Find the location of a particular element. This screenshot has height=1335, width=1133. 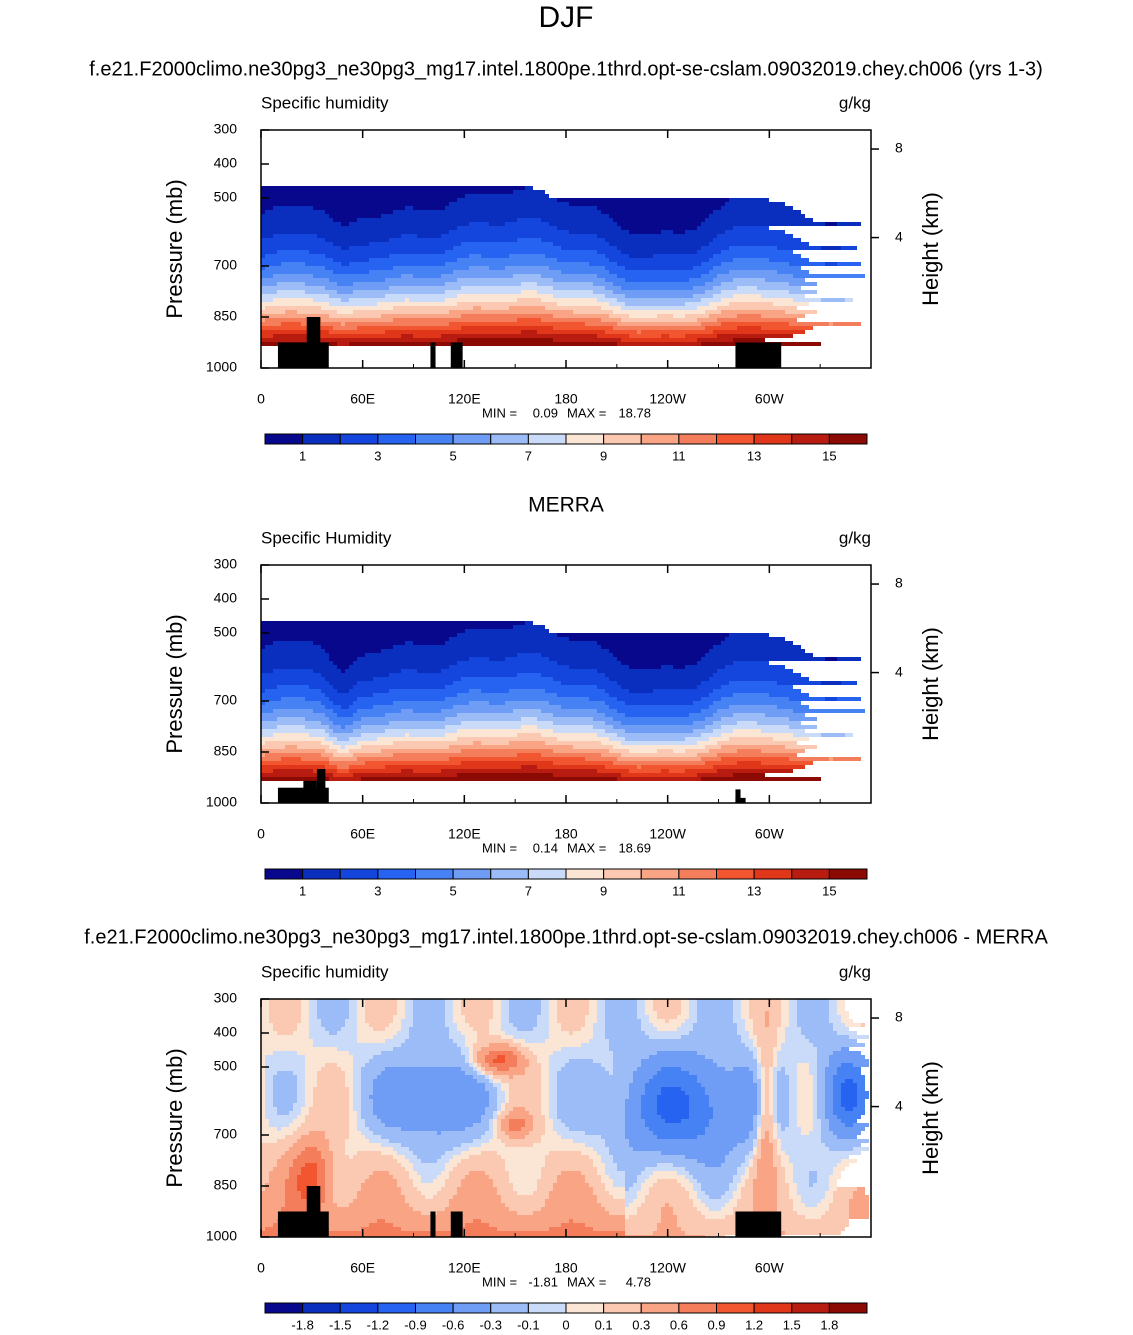

x-tick-label: 60E is located at coordinates (362, 834).